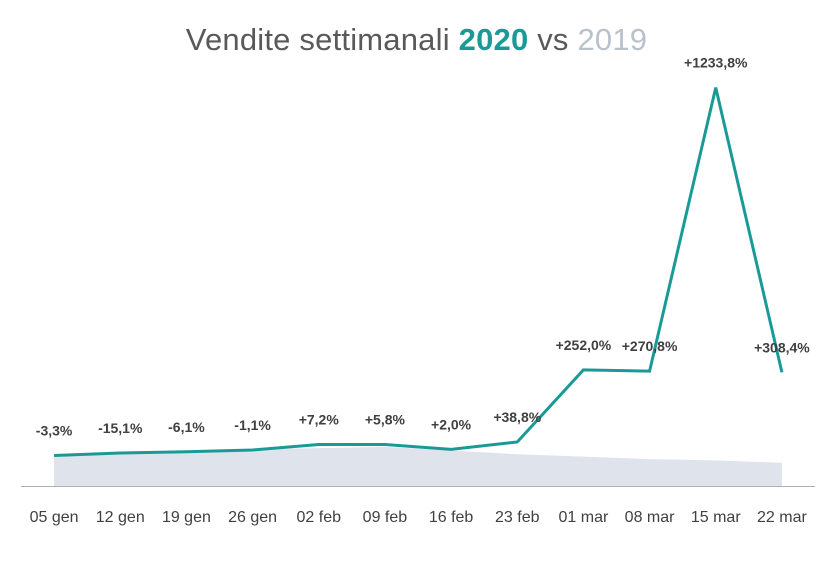  I want to click on x-tick-label: 08 mar, so click(650, 517).